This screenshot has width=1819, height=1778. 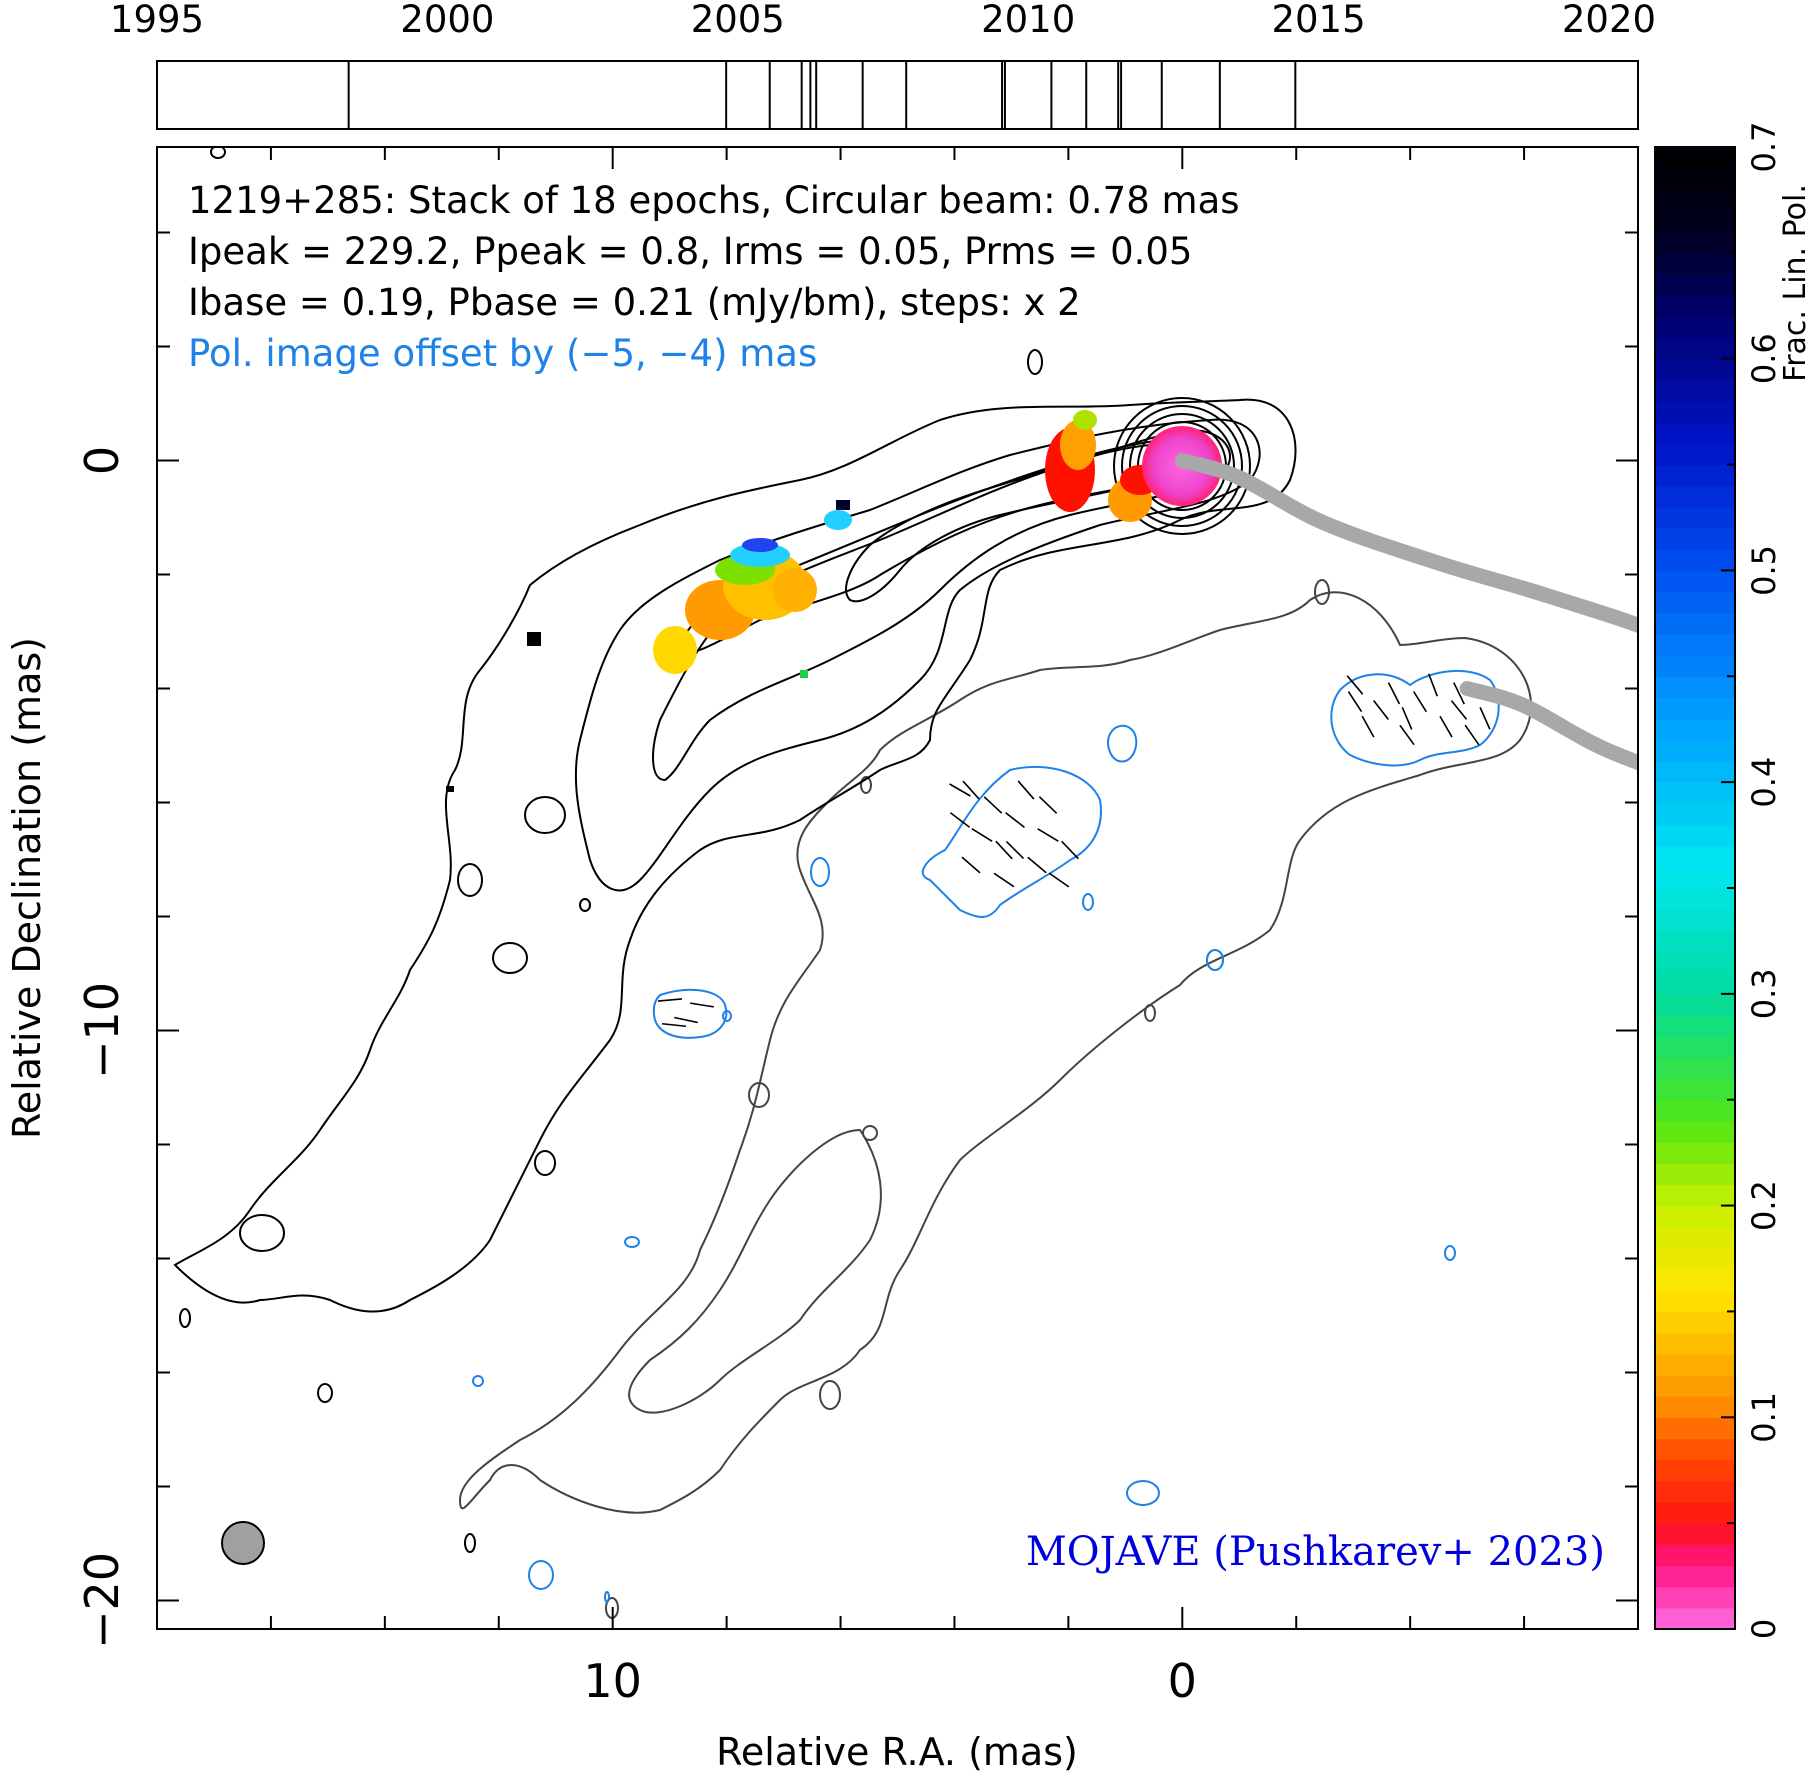 I want to click on x-tick-label: 0, so click(x=1182, y=1681).